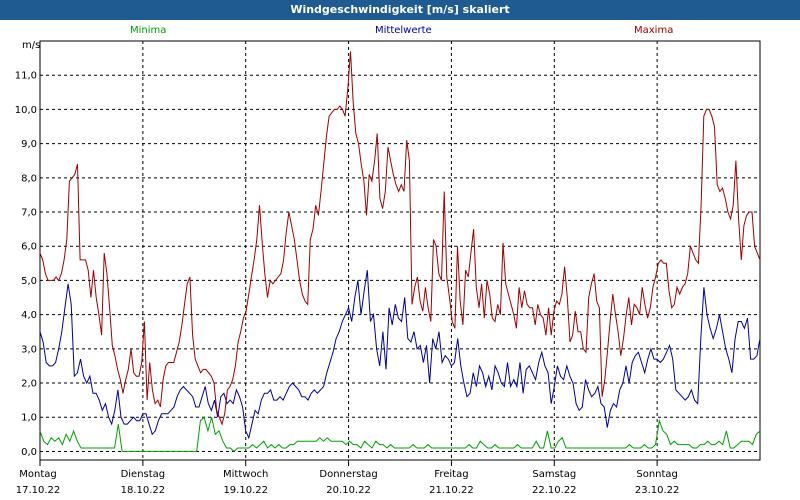 Image resolution: width=800 pixels, height=500 pixels. I want to click on x-tick-date: 21.10.22, so click(451, 490).